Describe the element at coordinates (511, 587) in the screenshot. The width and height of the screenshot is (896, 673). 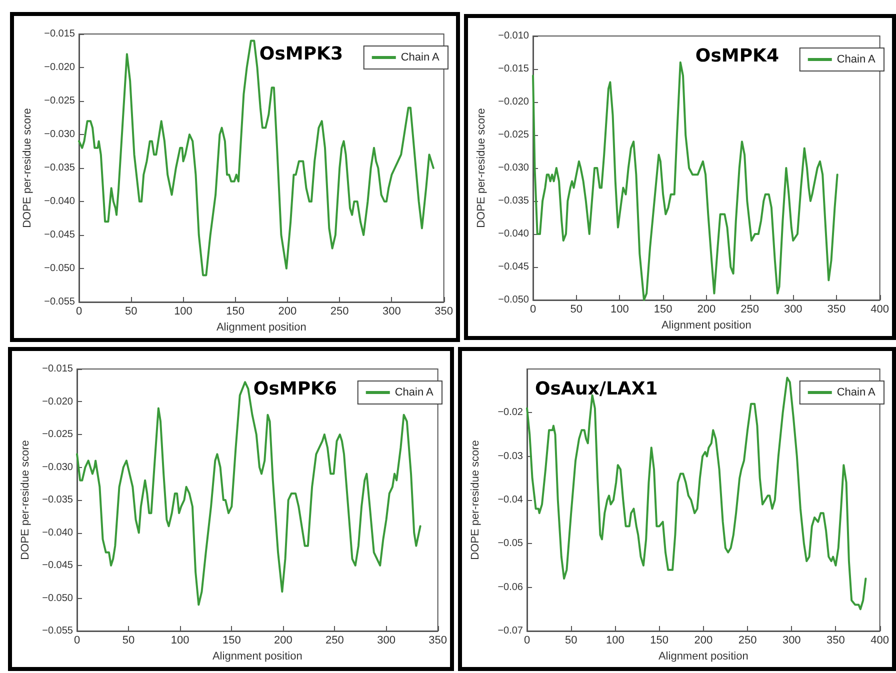
I see `y-tick-label: −0.06` at that location.